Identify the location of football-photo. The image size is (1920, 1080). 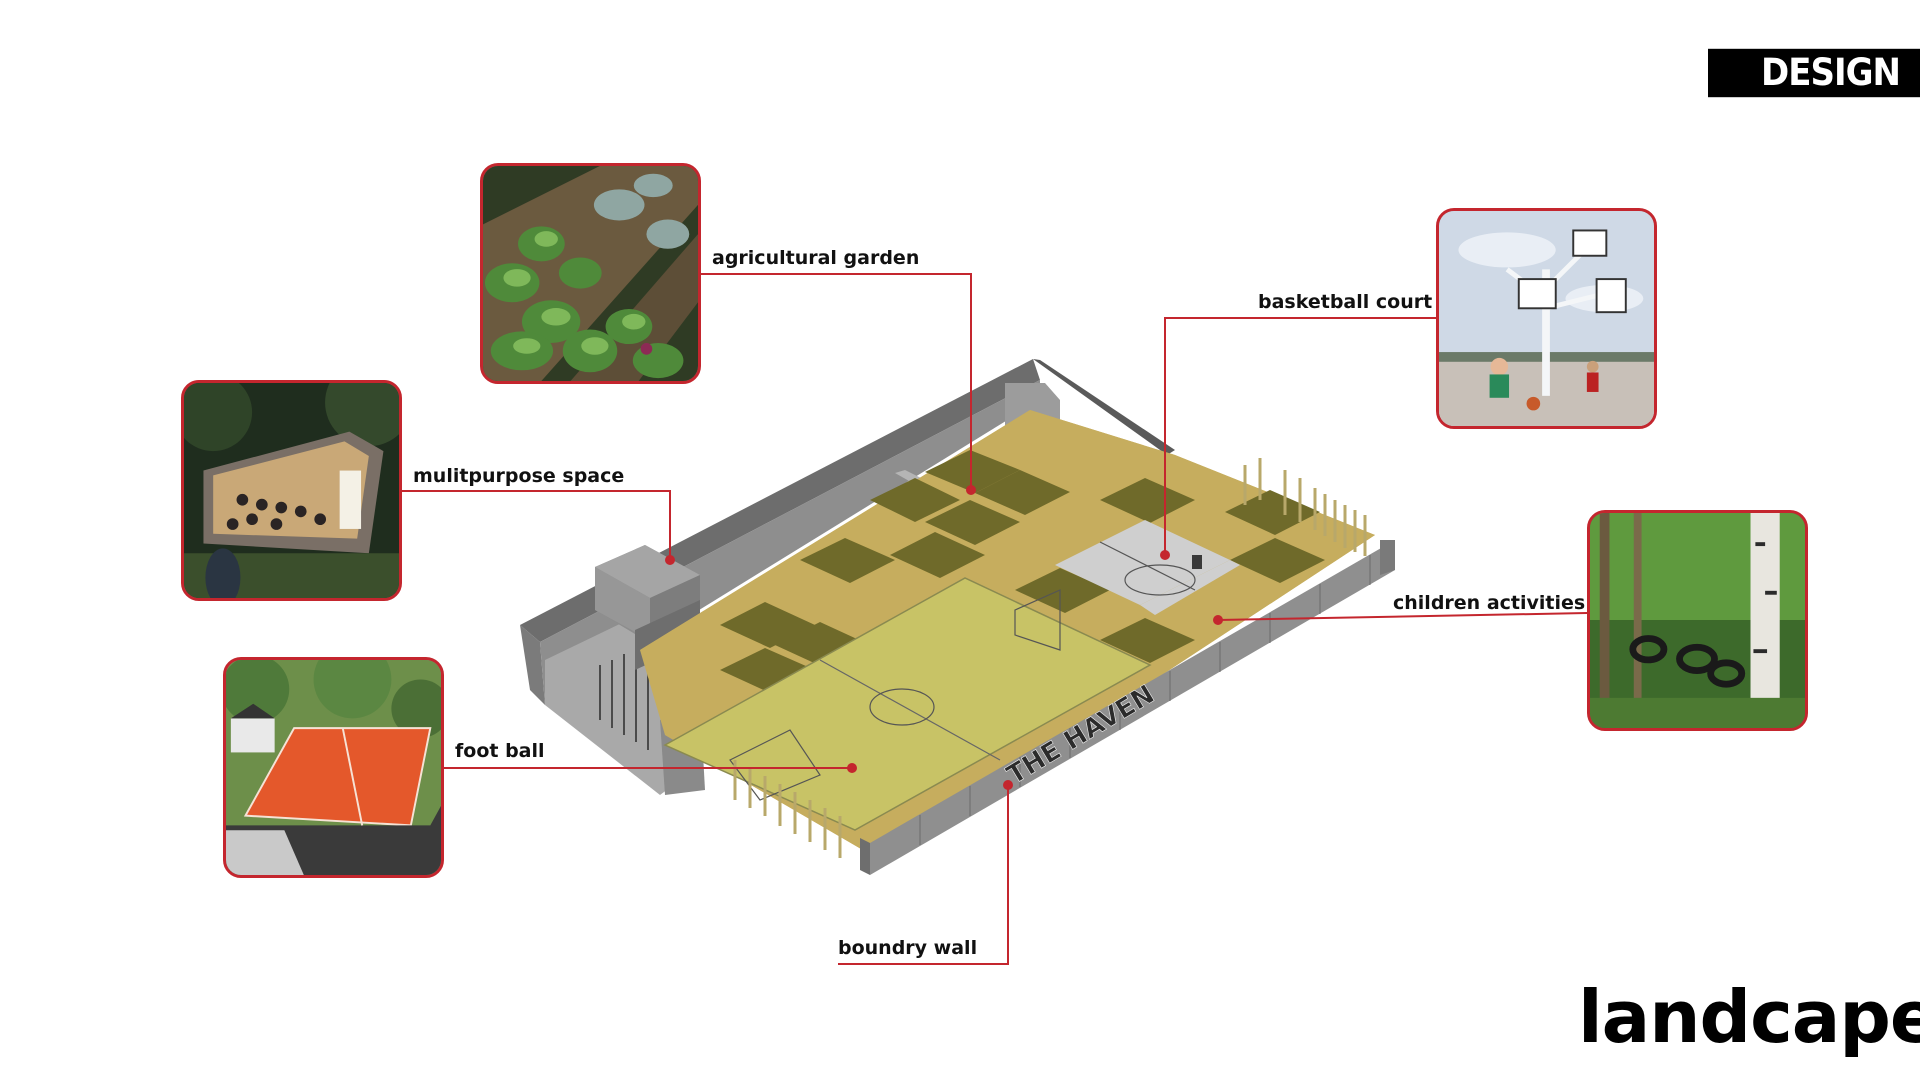
(333, 767).